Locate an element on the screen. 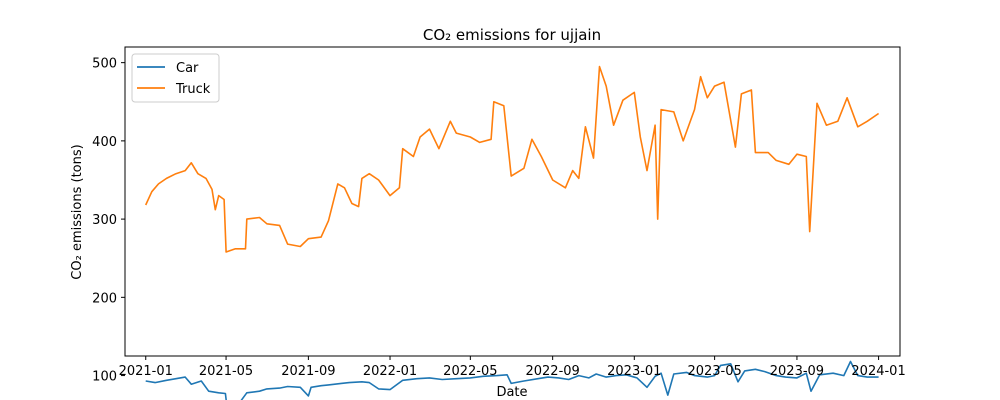 The height and width of the screenshot is (400, 1000). chart-title: CO₂ emissions for ujjain is located at coordinates (512, 35).